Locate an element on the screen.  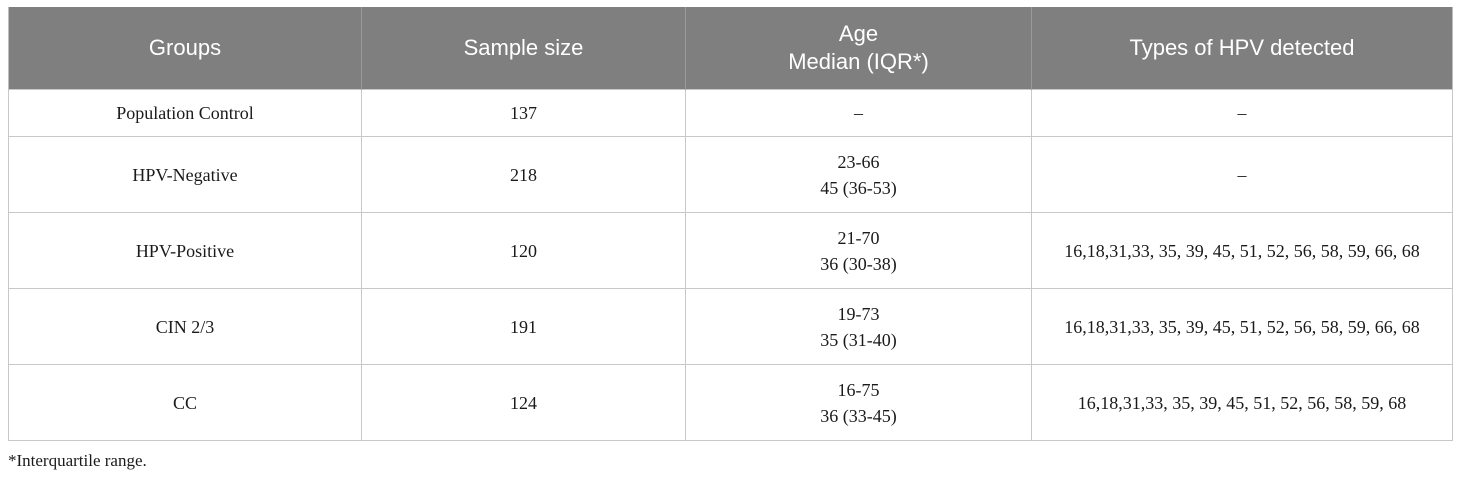
cell-age-range: 23-66 is located at coordinates (858, 161).